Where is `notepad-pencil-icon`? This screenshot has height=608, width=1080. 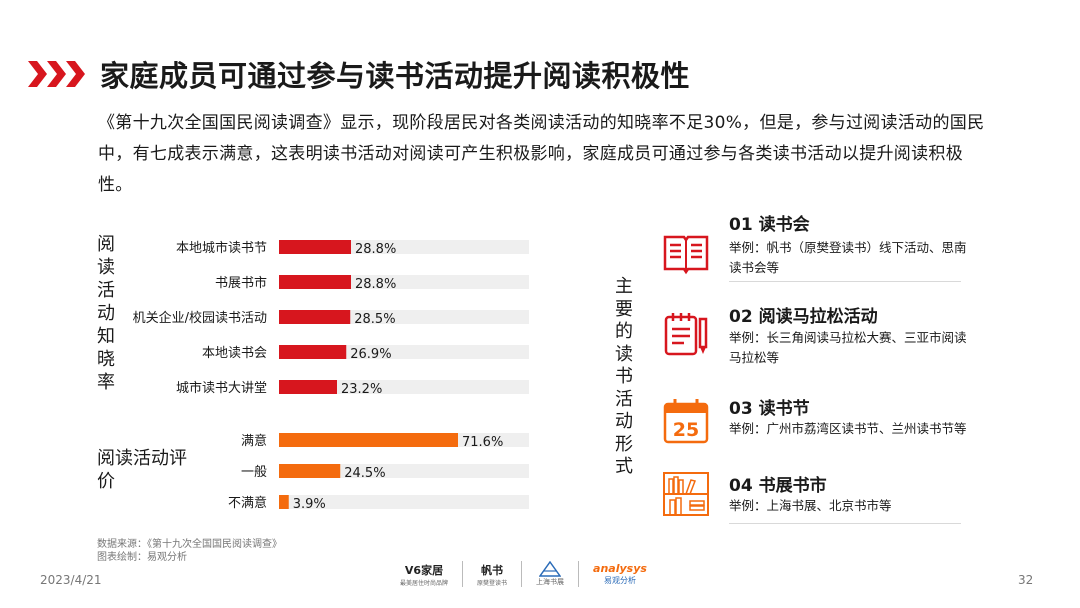
notepad-pencil-icon is located at coordinates (686, 334).